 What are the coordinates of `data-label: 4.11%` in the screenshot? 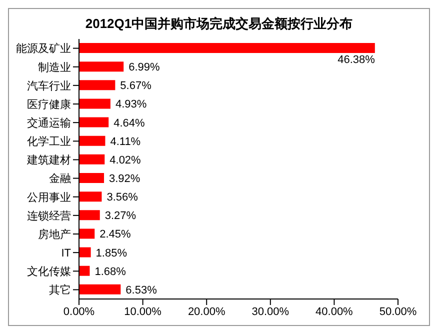 It's located at (125, 142).